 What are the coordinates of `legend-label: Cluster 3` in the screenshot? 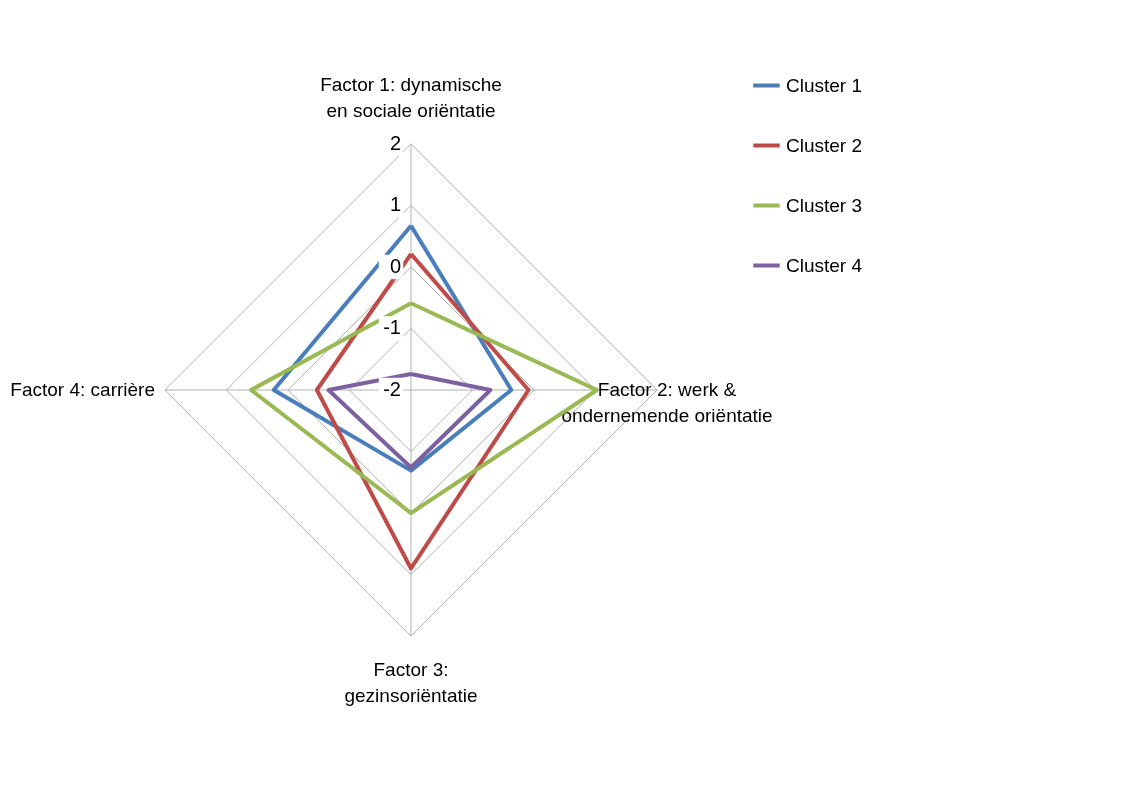 It's located at (824, 205).